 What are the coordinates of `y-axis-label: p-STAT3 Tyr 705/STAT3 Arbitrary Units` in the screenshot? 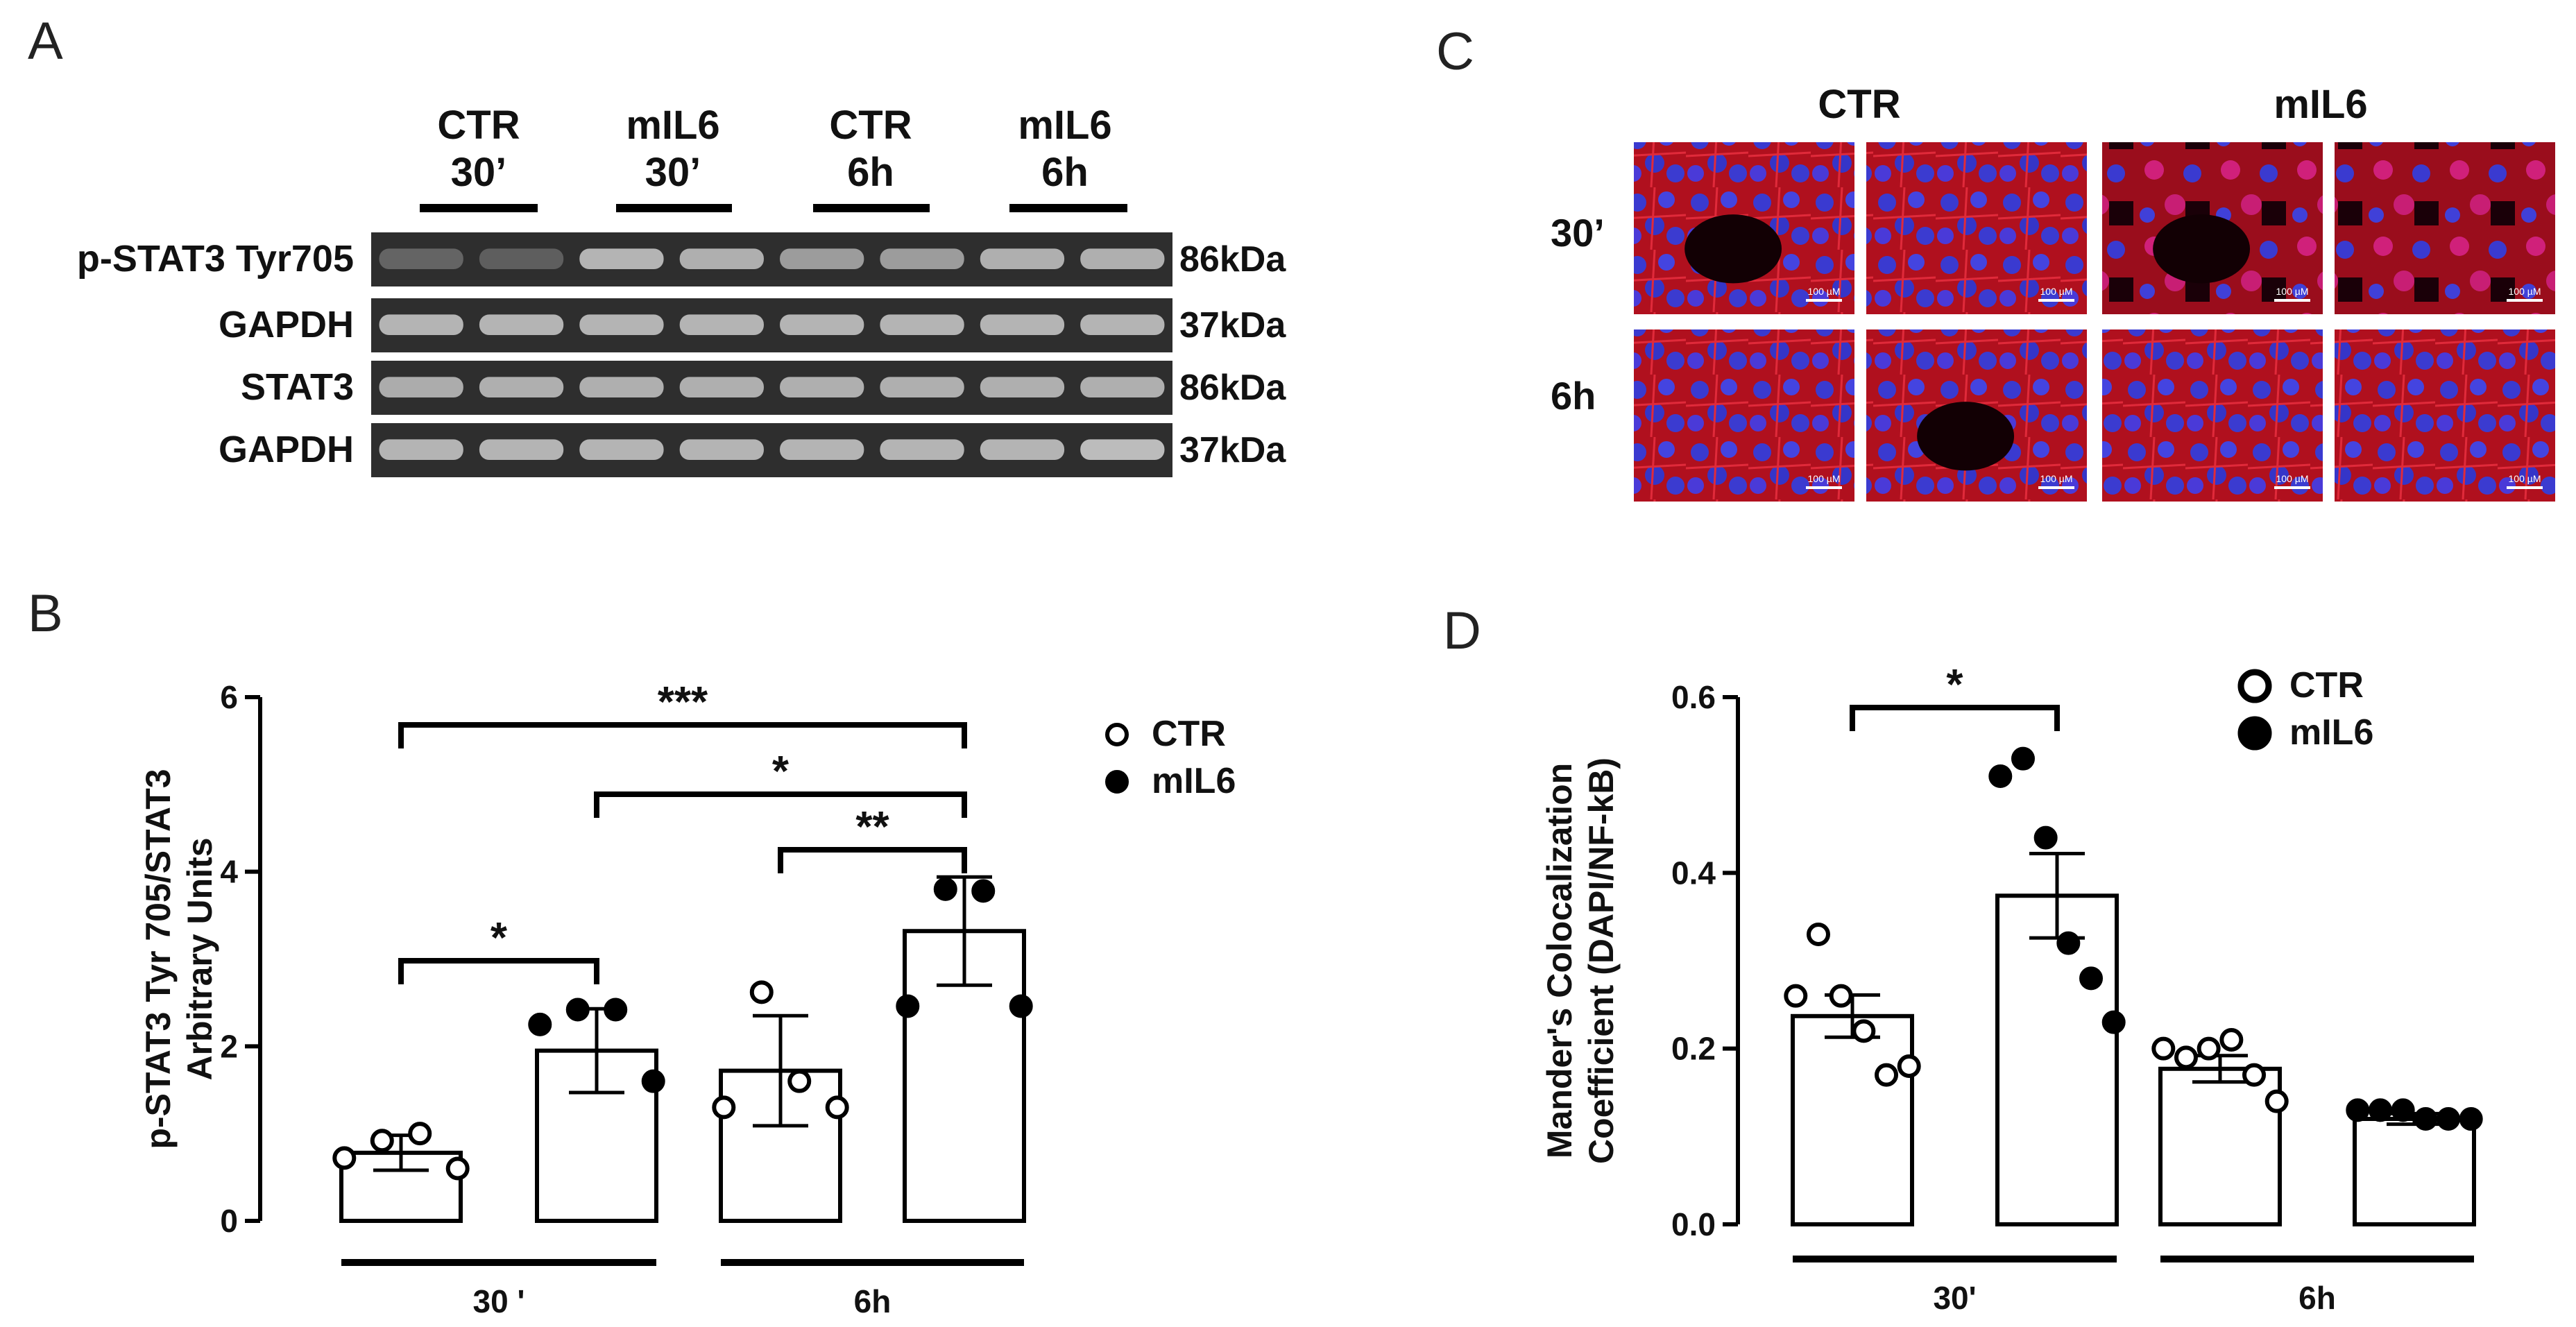 It's located at (179, 959).